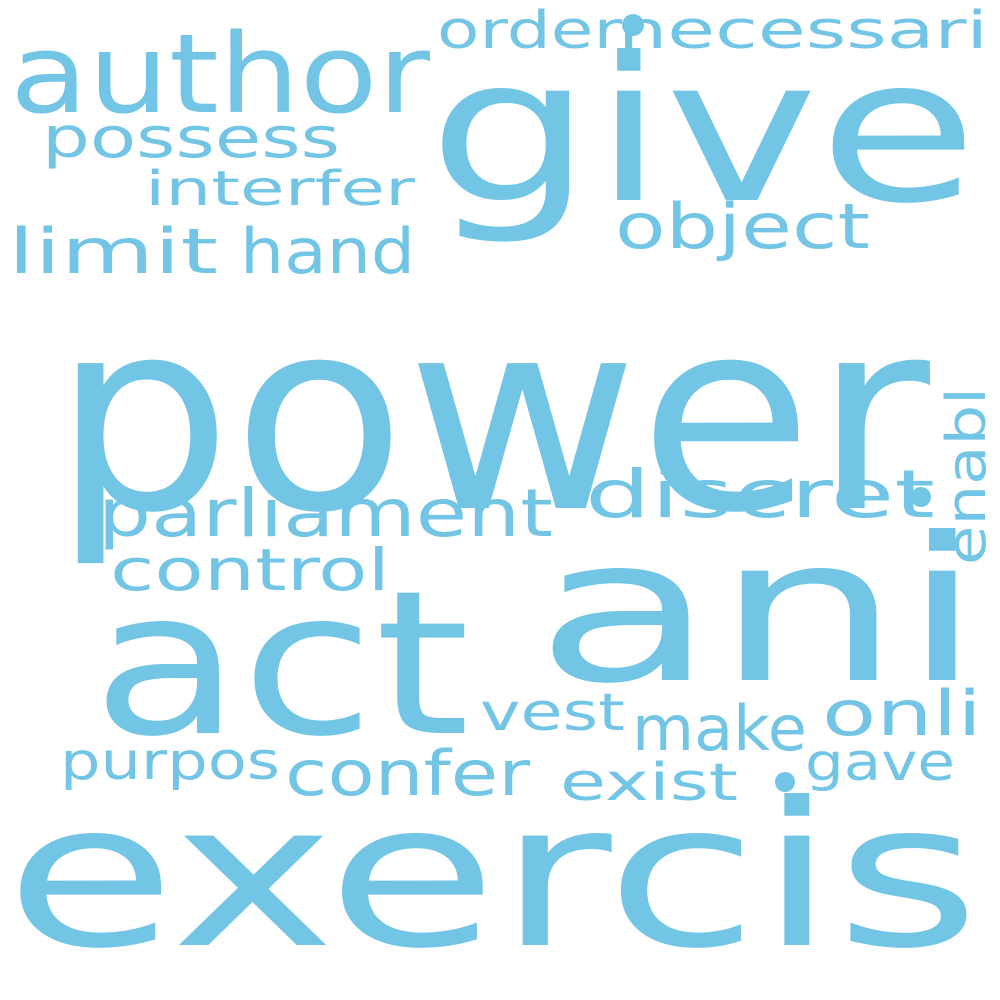  What do you see at coordinates (191, 138) in the screenshot?
I see `word-possess: possess` at bounding box center [191, 138].